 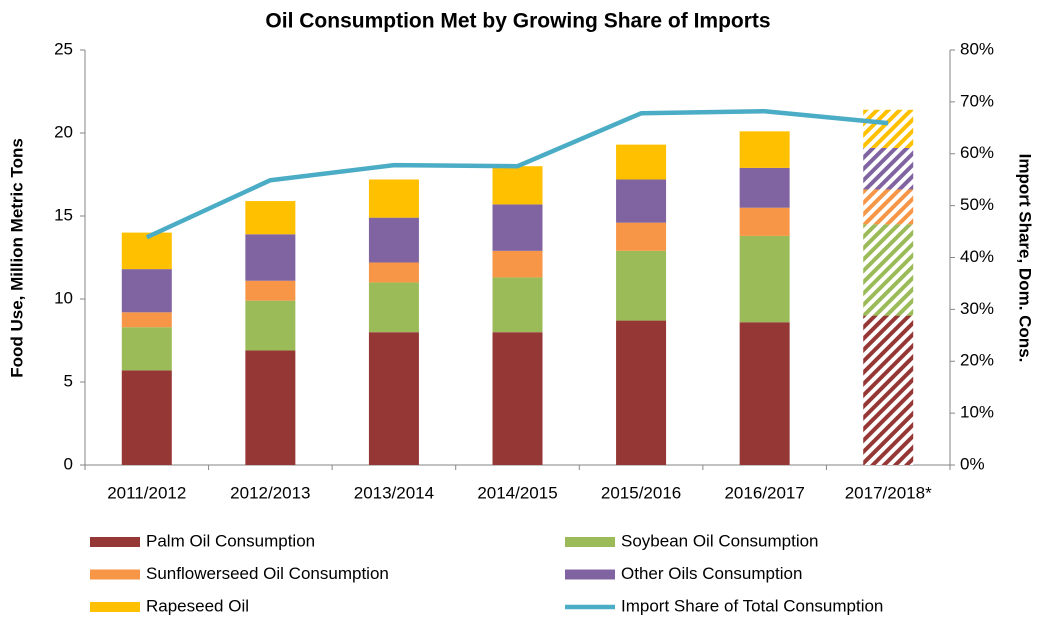 I want to click on y-tick-label: 25, so click(x=63, y=48).